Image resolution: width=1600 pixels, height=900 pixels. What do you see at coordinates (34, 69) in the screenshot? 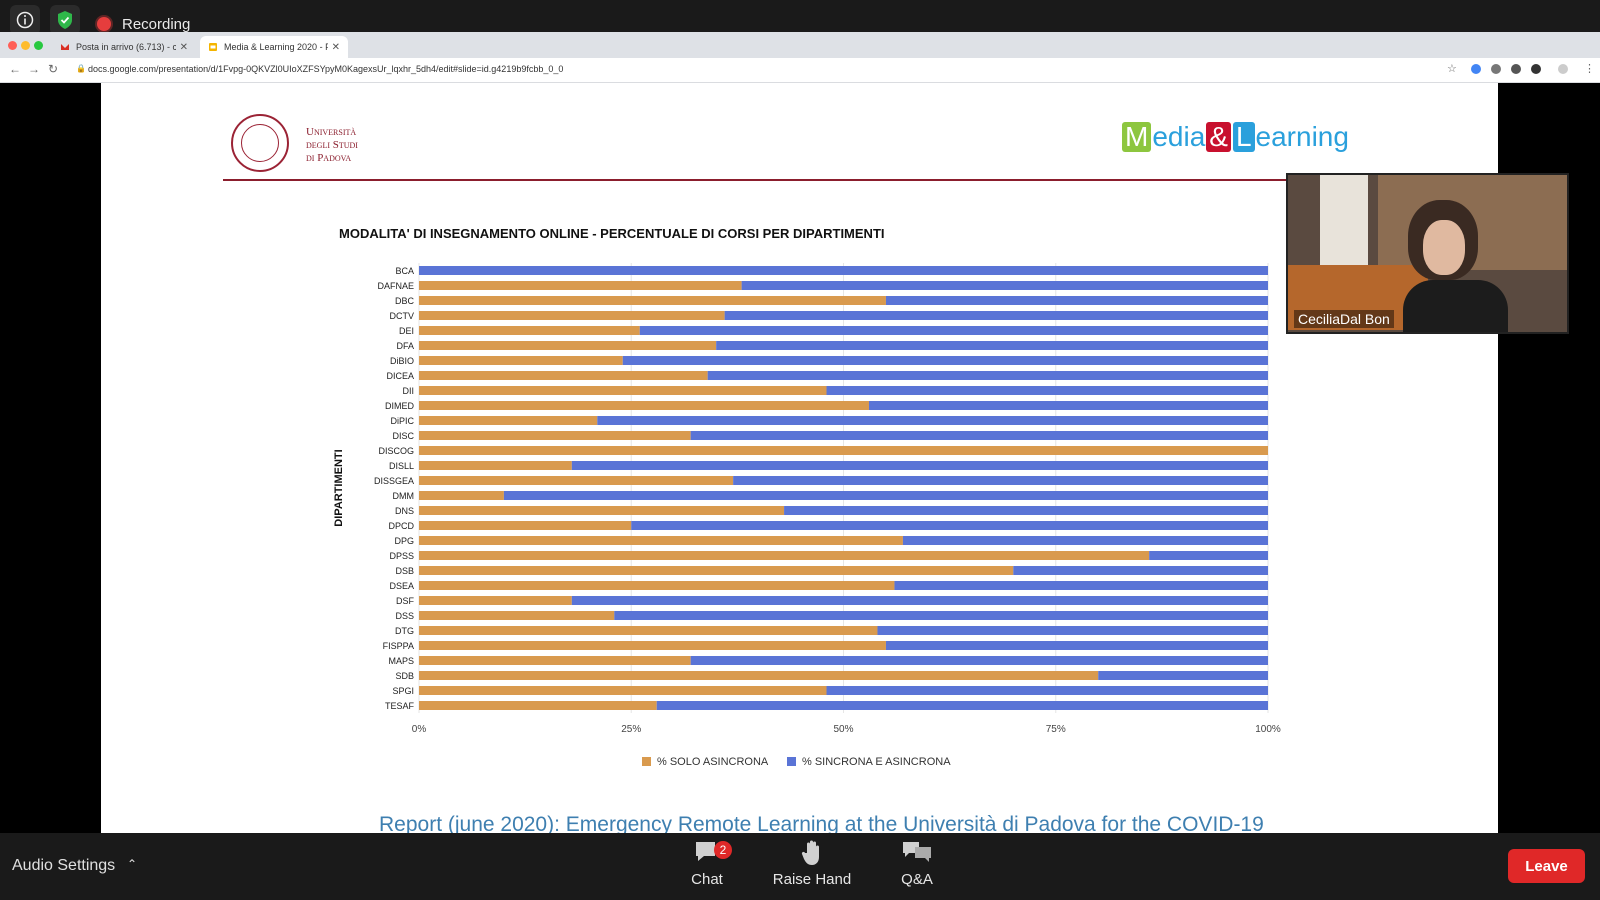
I see `forward-icon: →` at bounding box center [34, 69].